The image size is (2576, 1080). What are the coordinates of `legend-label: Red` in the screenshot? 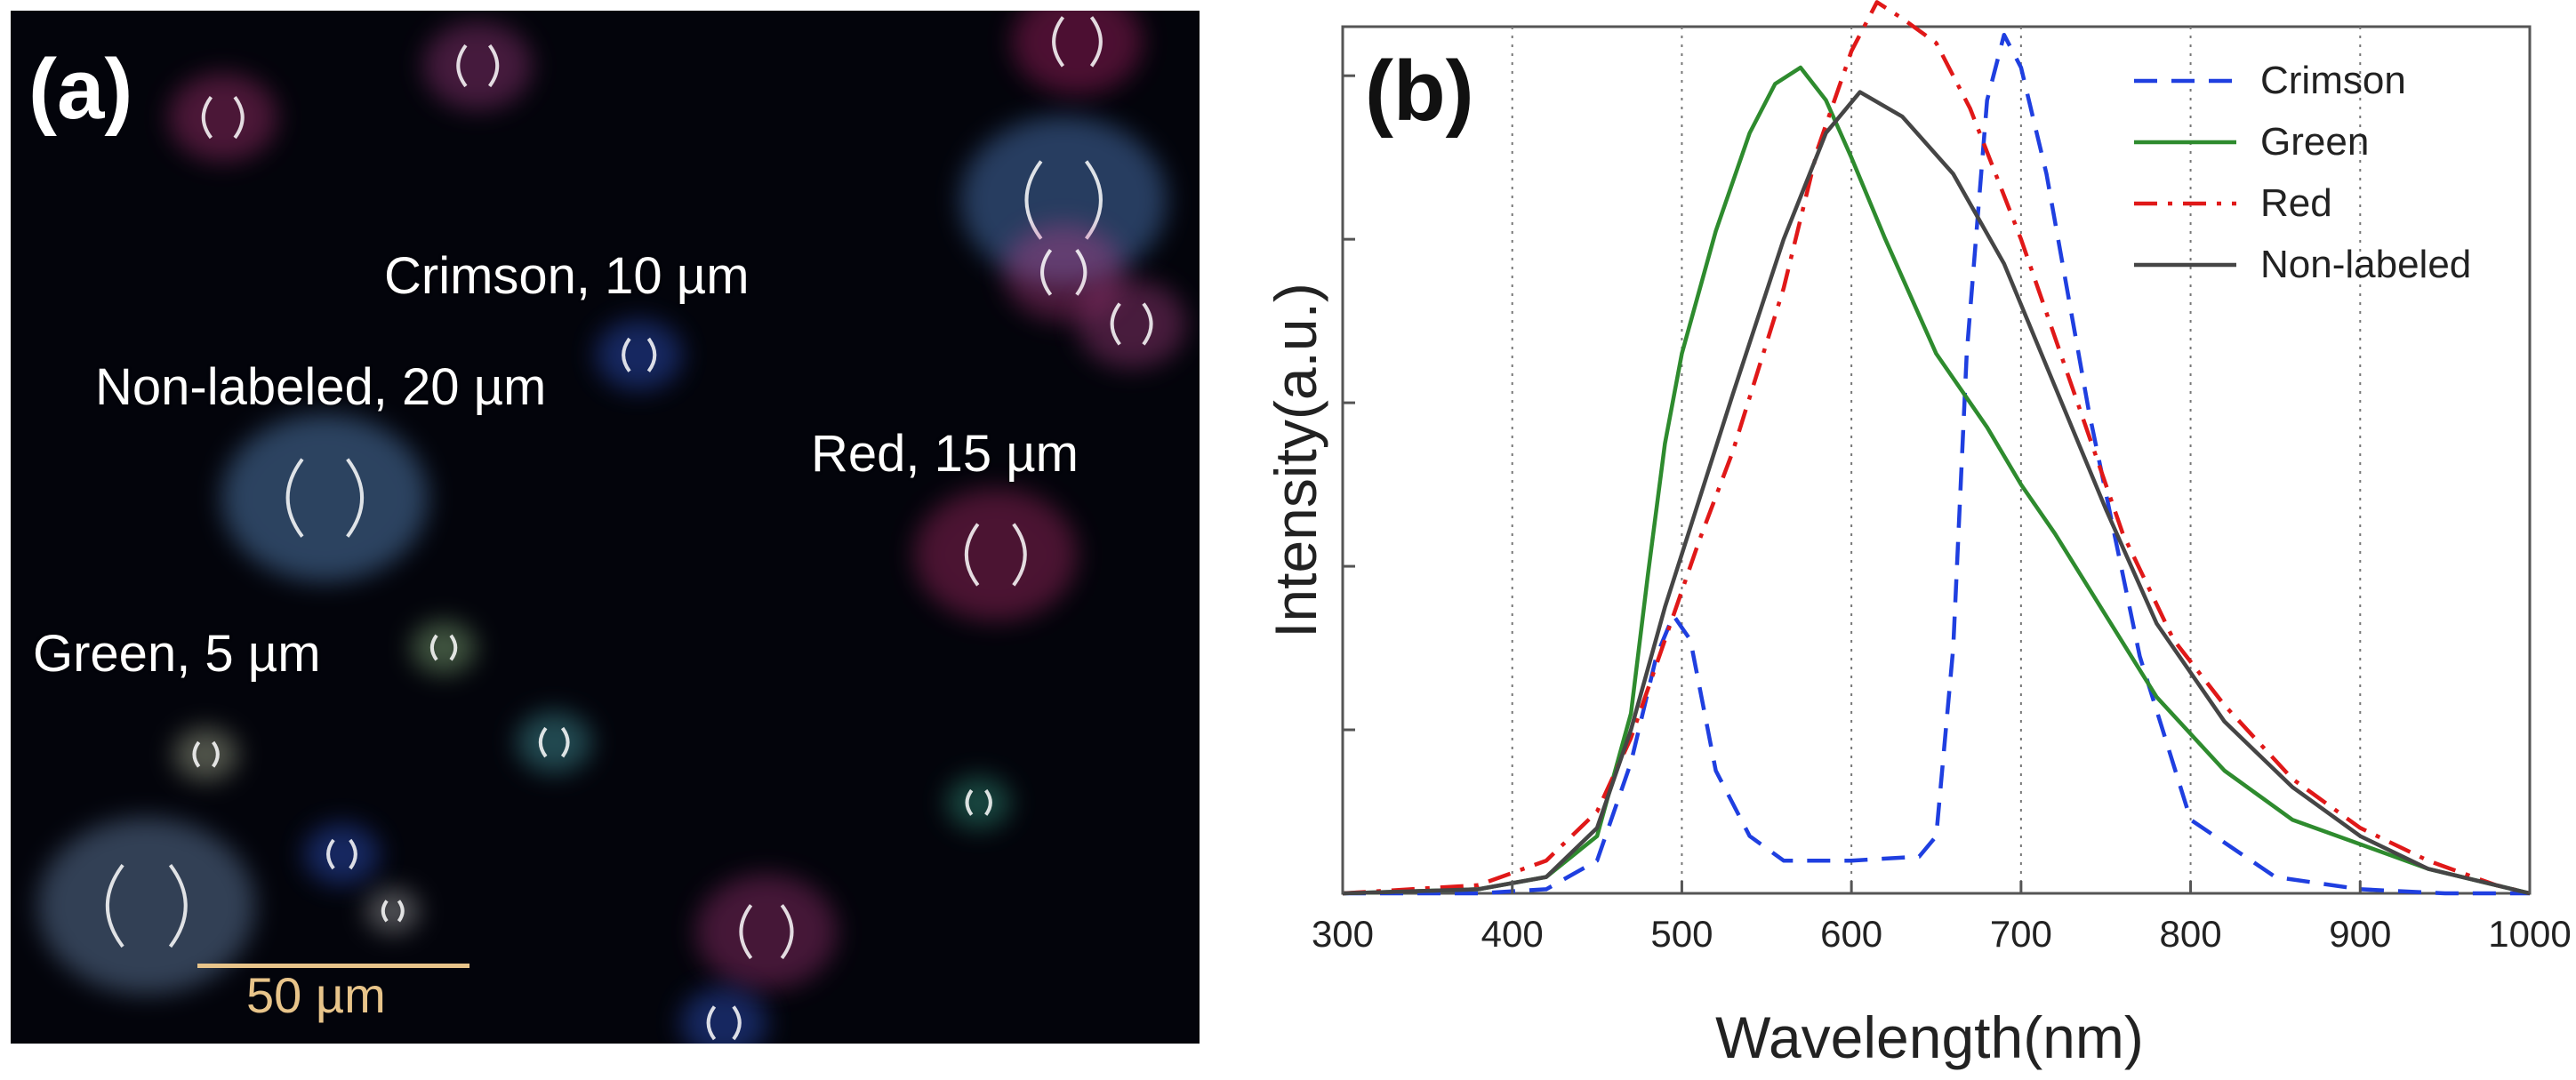 It's located at (2296, 203).